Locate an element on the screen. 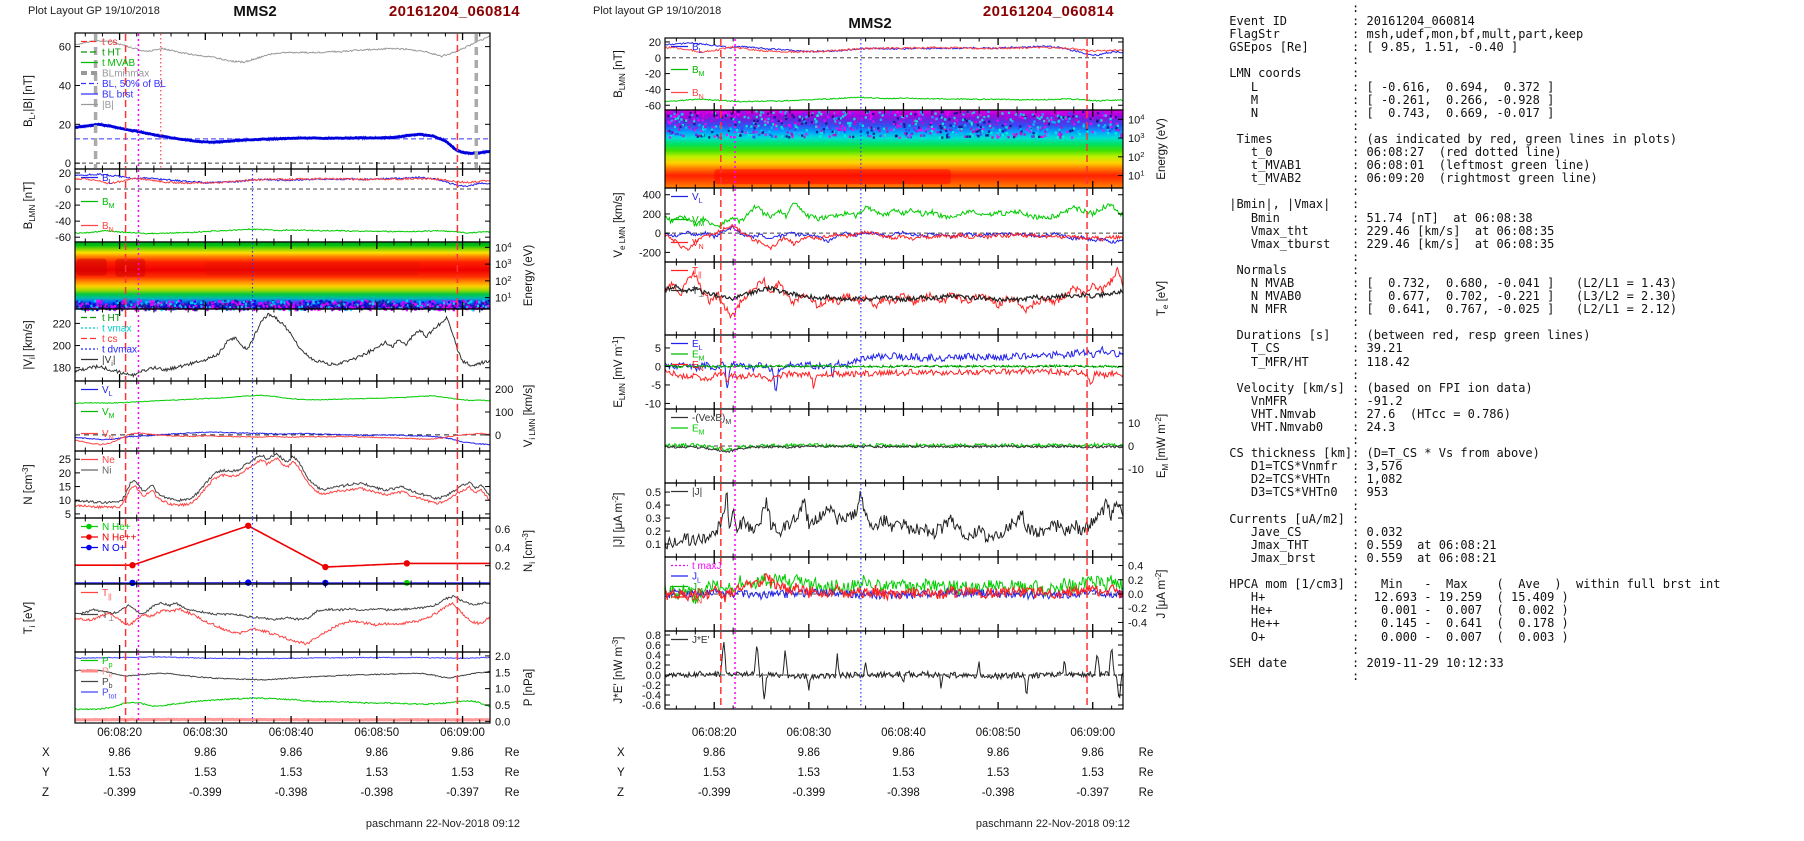 This screenshot has width=1804, height=841. legend-label: EM is located at coordinates (698, 430).